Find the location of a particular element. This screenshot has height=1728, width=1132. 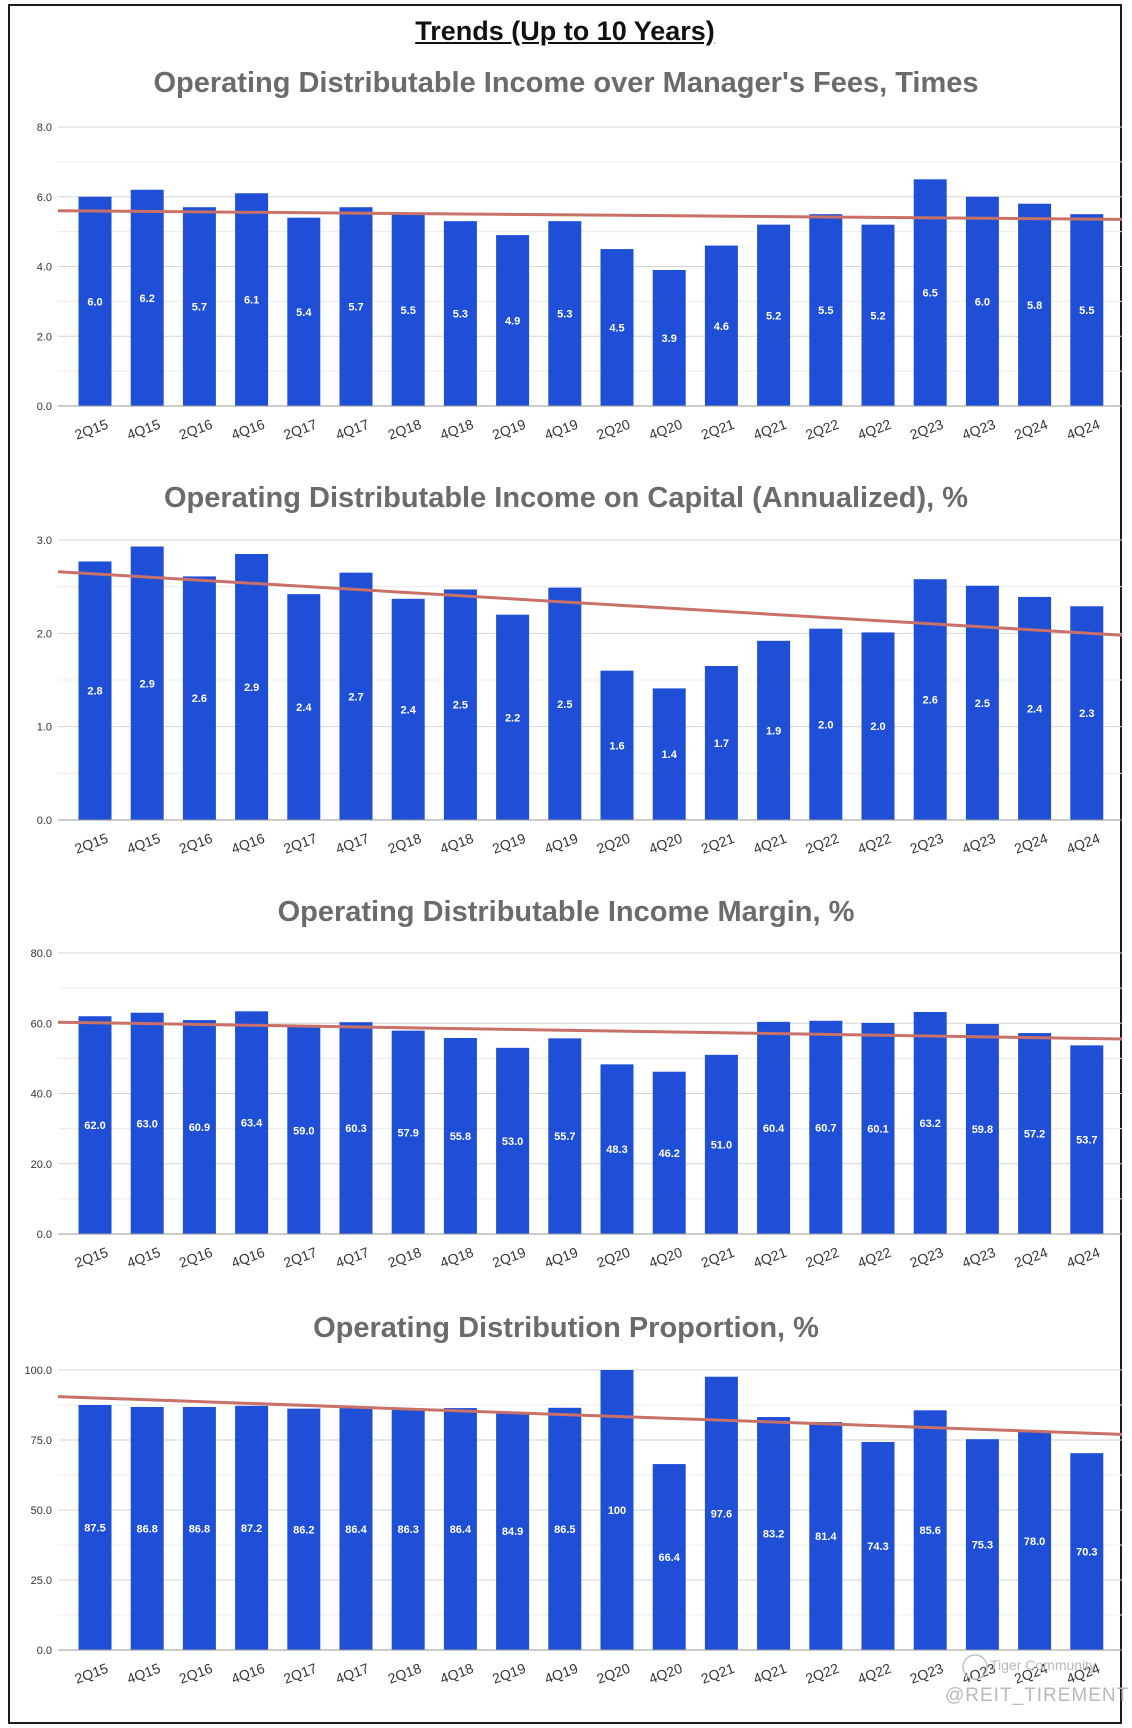

chart-2-bar-4Q17 is located at coordinates (356, 696).